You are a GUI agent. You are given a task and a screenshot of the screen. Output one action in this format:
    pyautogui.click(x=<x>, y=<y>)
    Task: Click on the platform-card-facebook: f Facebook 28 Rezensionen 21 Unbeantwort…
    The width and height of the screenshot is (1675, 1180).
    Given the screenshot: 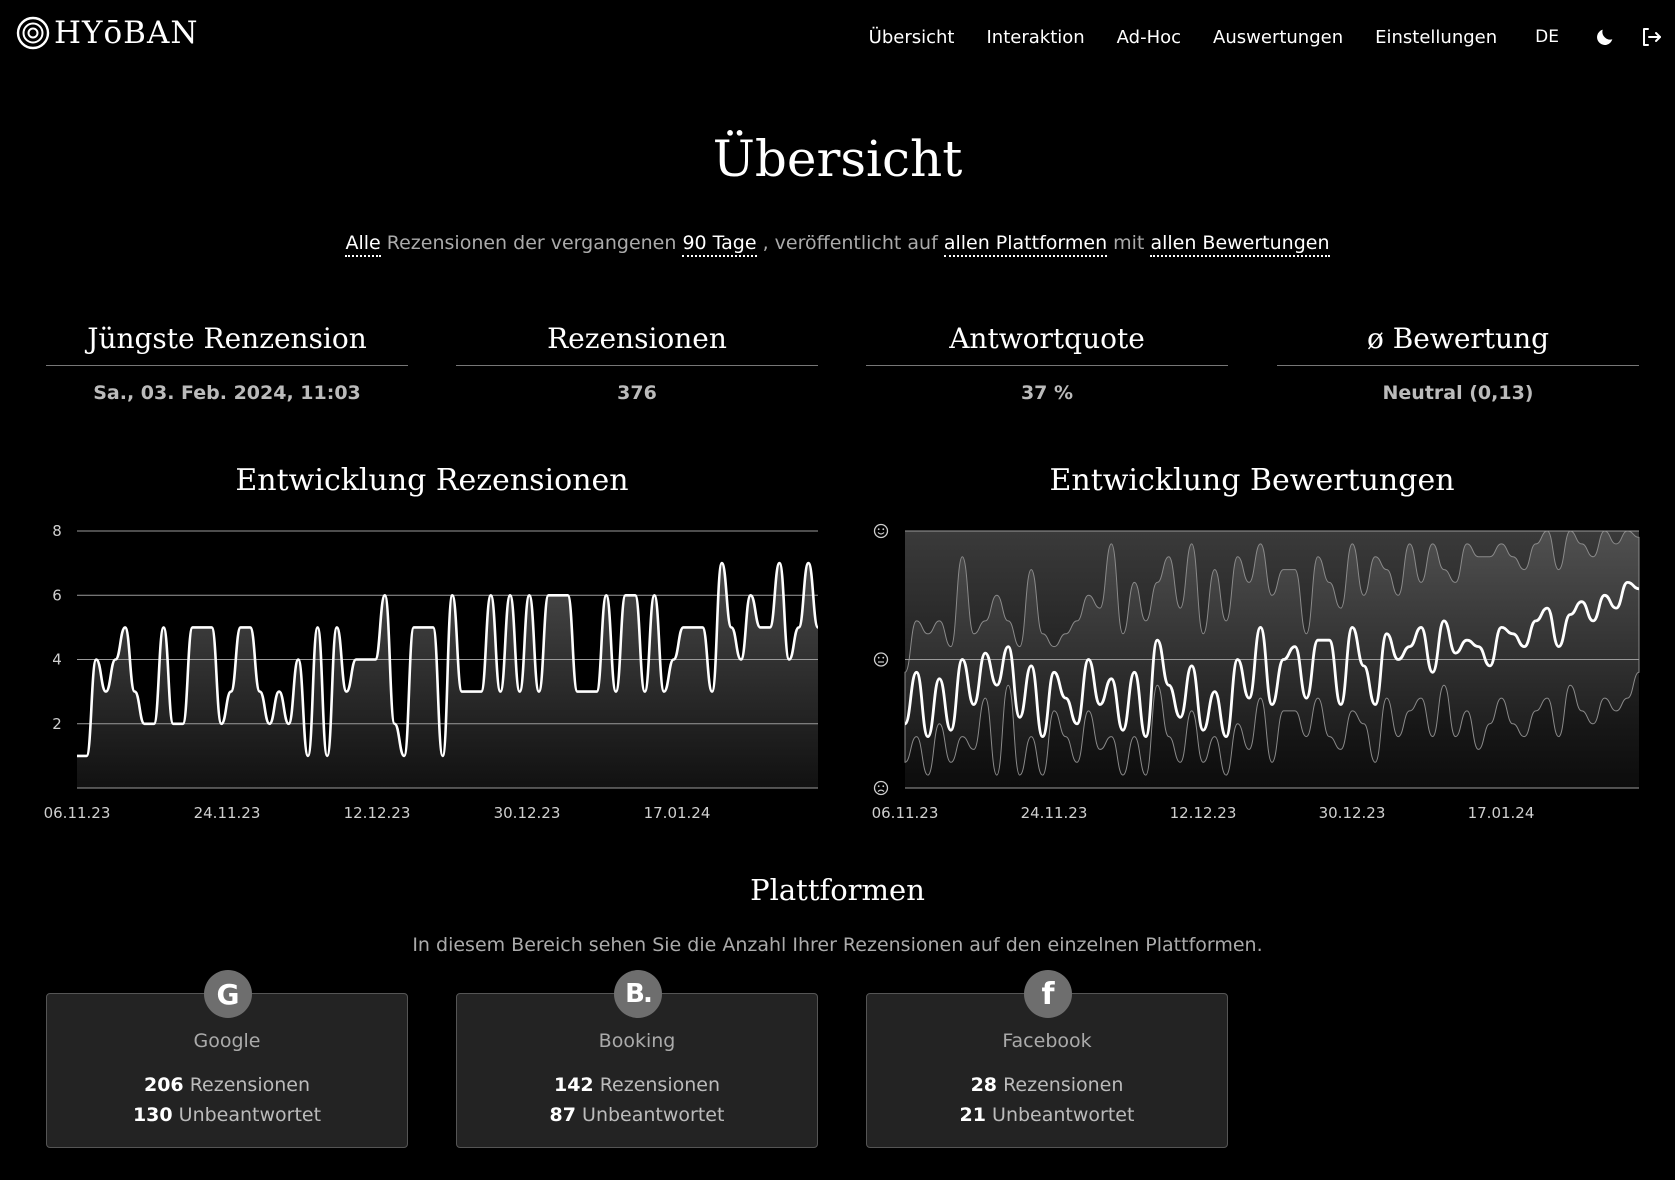 What is the action you would take?
    pyautogui.click(x=1047, y=1059)
    